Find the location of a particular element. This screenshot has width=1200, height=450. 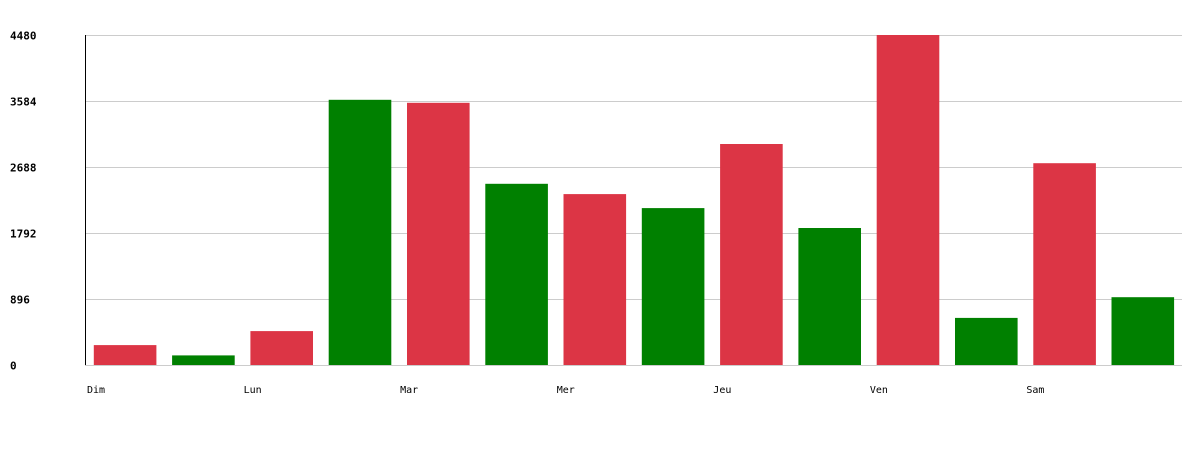

x-tick-label: Lun is located at coordinates (253, 390).